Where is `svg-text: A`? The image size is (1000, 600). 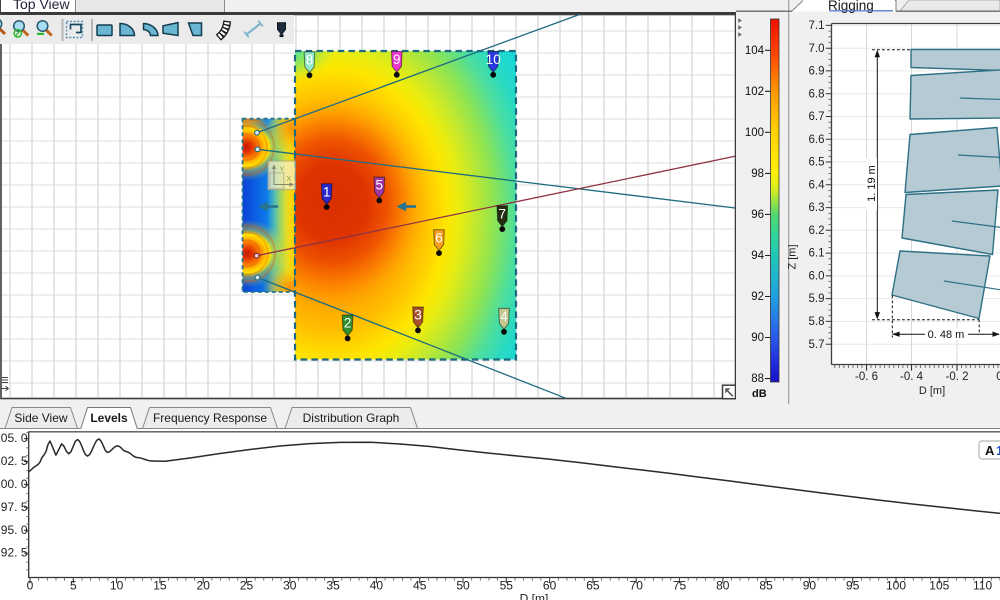
svg-text: A is located at coordinates (990, 450).